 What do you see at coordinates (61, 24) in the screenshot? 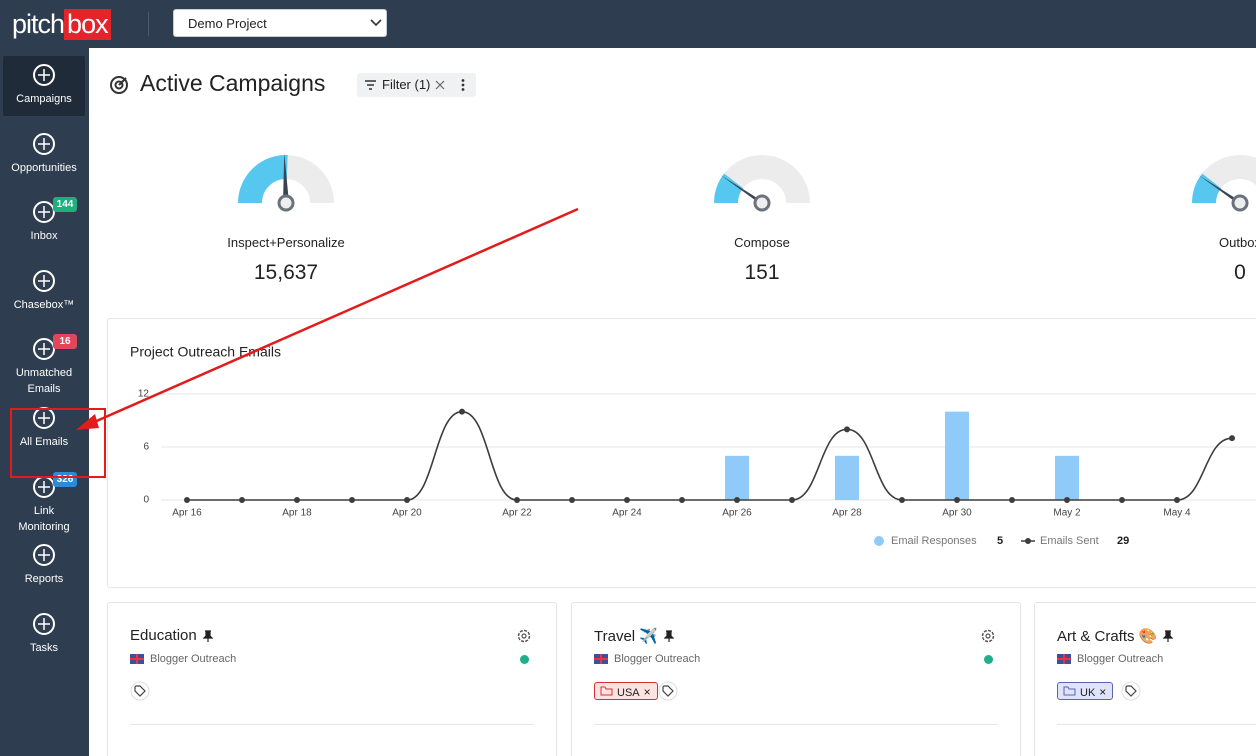
I see `logo: pitch box` at bounding box center [61, 24].